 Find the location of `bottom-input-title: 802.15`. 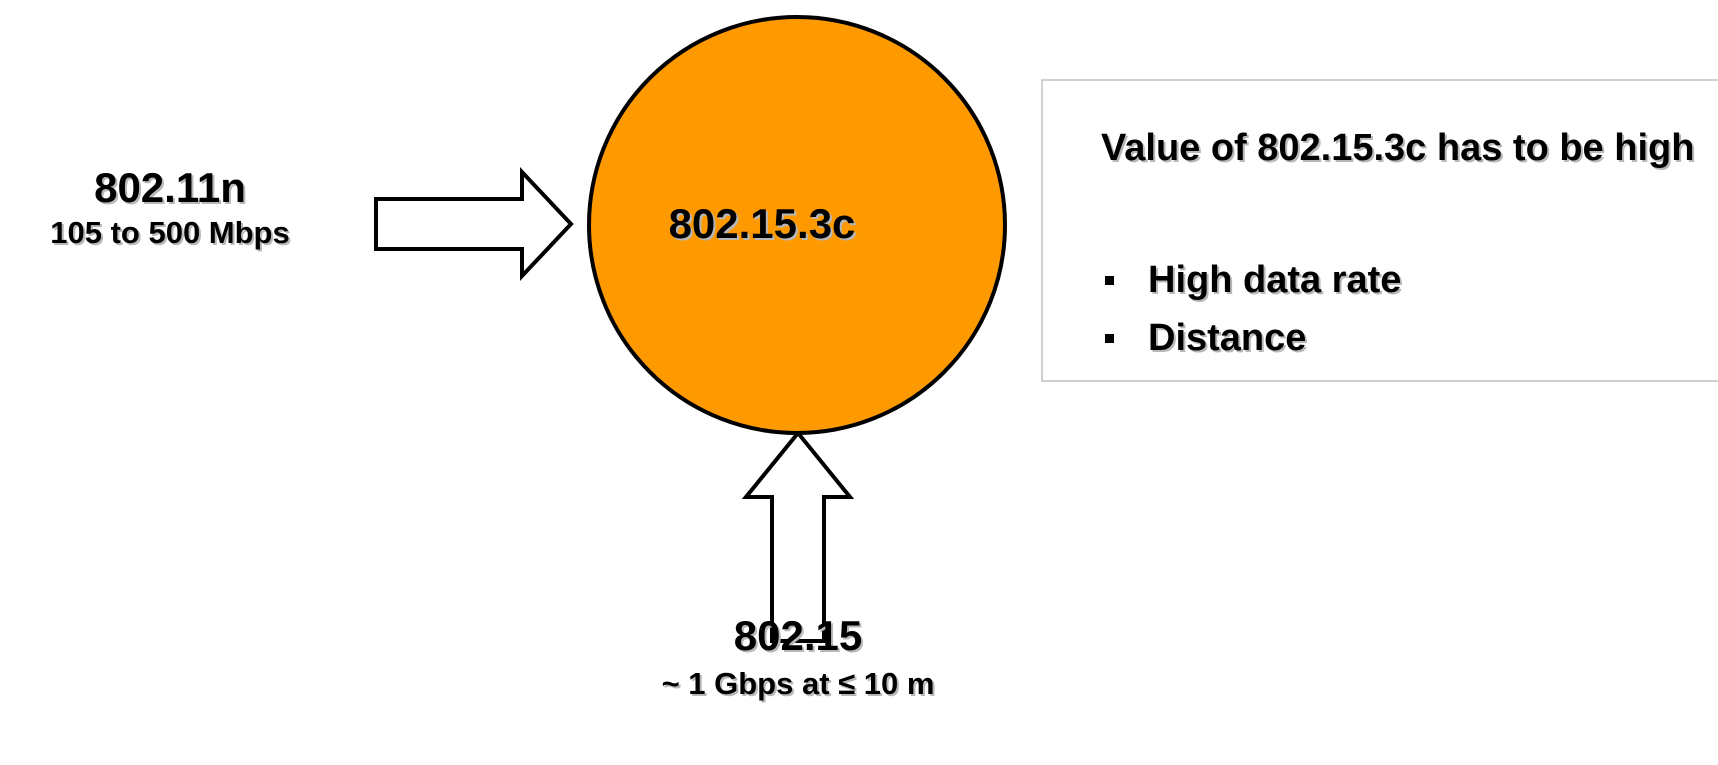

bottom-input-title: 802.15 is located at coordinates (798, 635).